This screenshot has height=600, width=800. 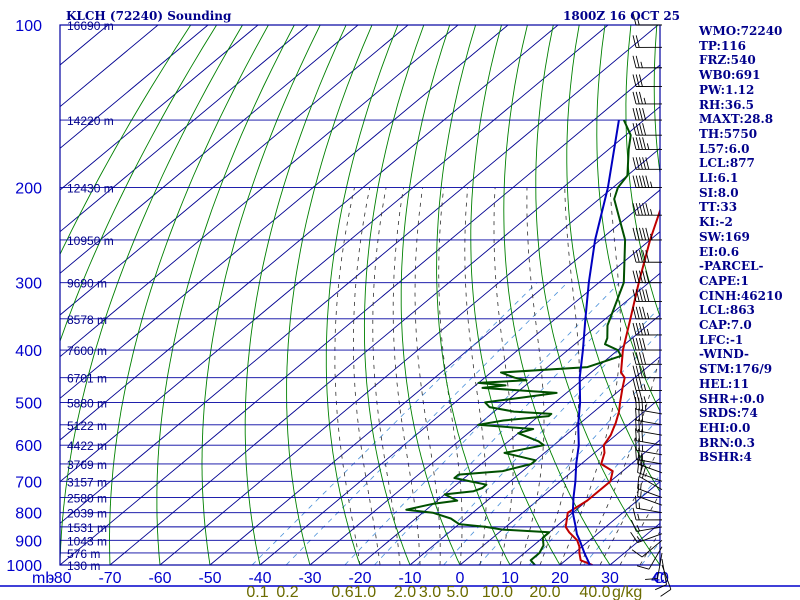 I want to click on pressure-tick-label: 600, so click(x=28, y=446).